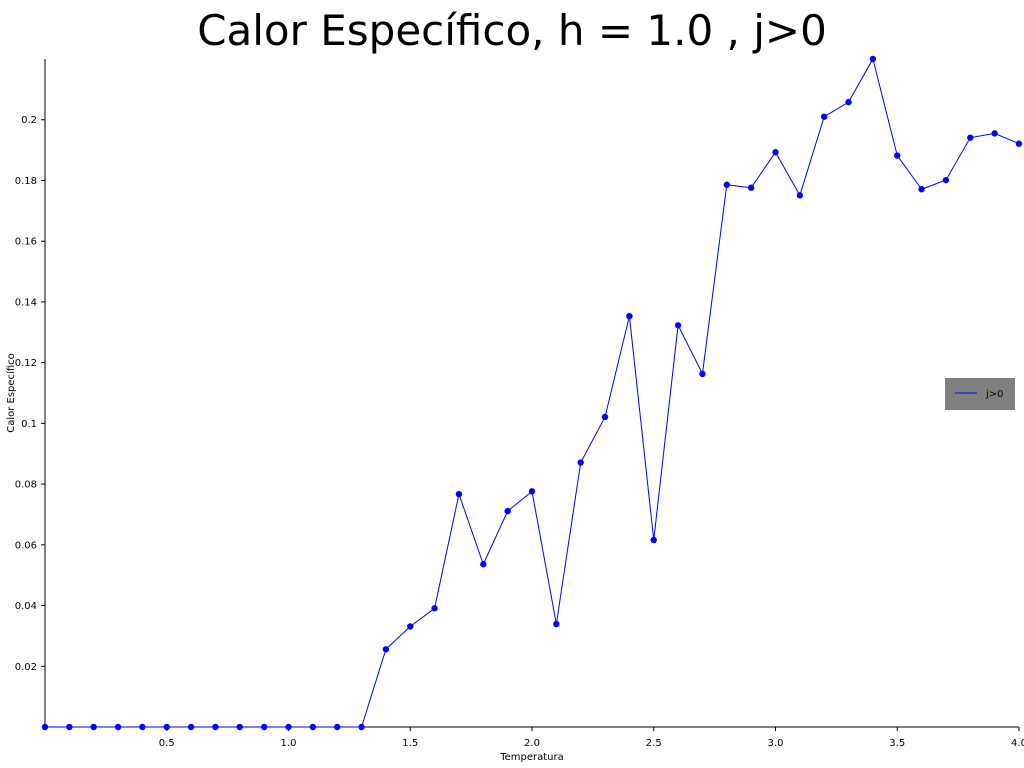 Image resolution: width=1024 pixels, height=768 pixels. I want to click on y-tick-label: 0.16, so click(26, 242).